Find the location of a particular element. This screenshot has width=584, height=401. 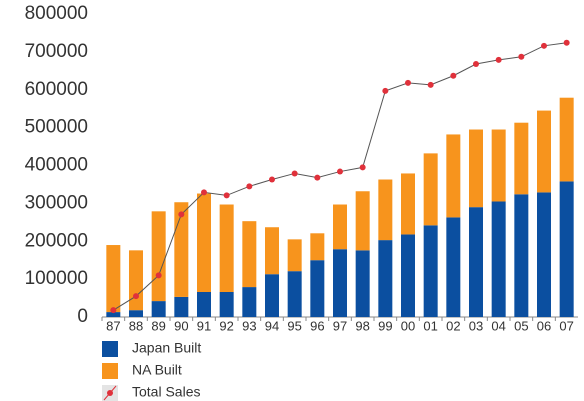

x-tick-label: 99 is located at coordinates (385, 325).